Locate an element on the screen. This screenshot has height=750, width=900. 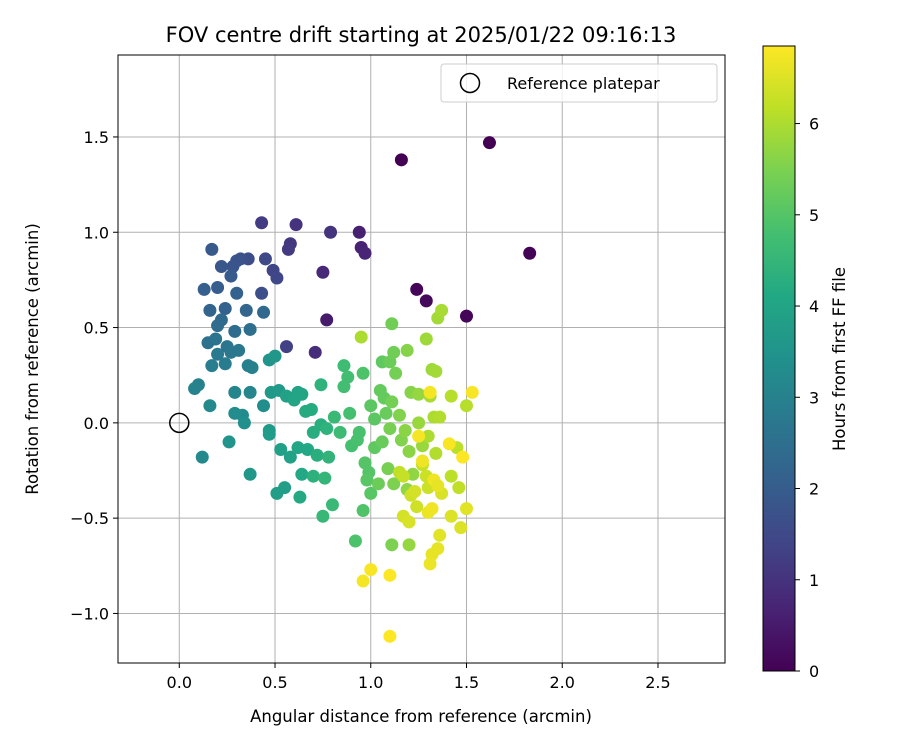
x-tick-label: 0.5 is located at coordinates (274, 682).